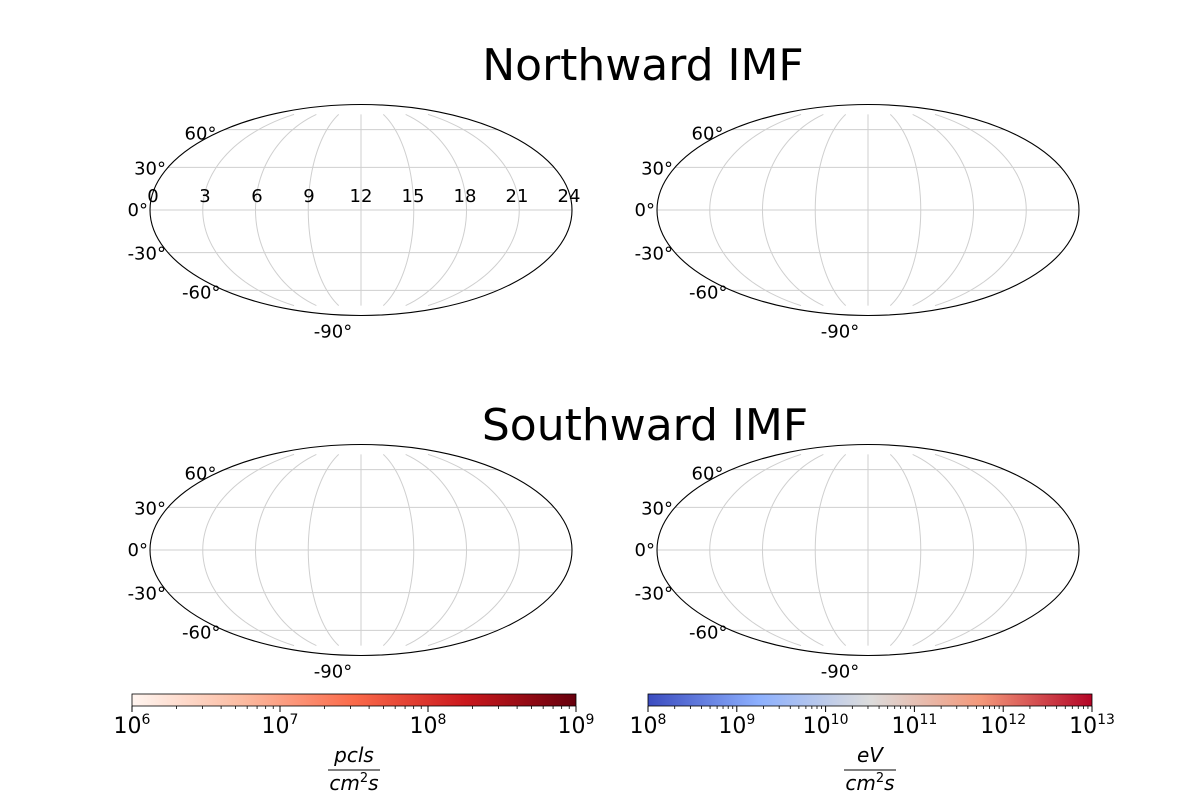  I want to click on colorbar-number-flux: 10⁶ 10⁷ 10⁸ 10⁹ pcls cm2s, so click(354, 744).